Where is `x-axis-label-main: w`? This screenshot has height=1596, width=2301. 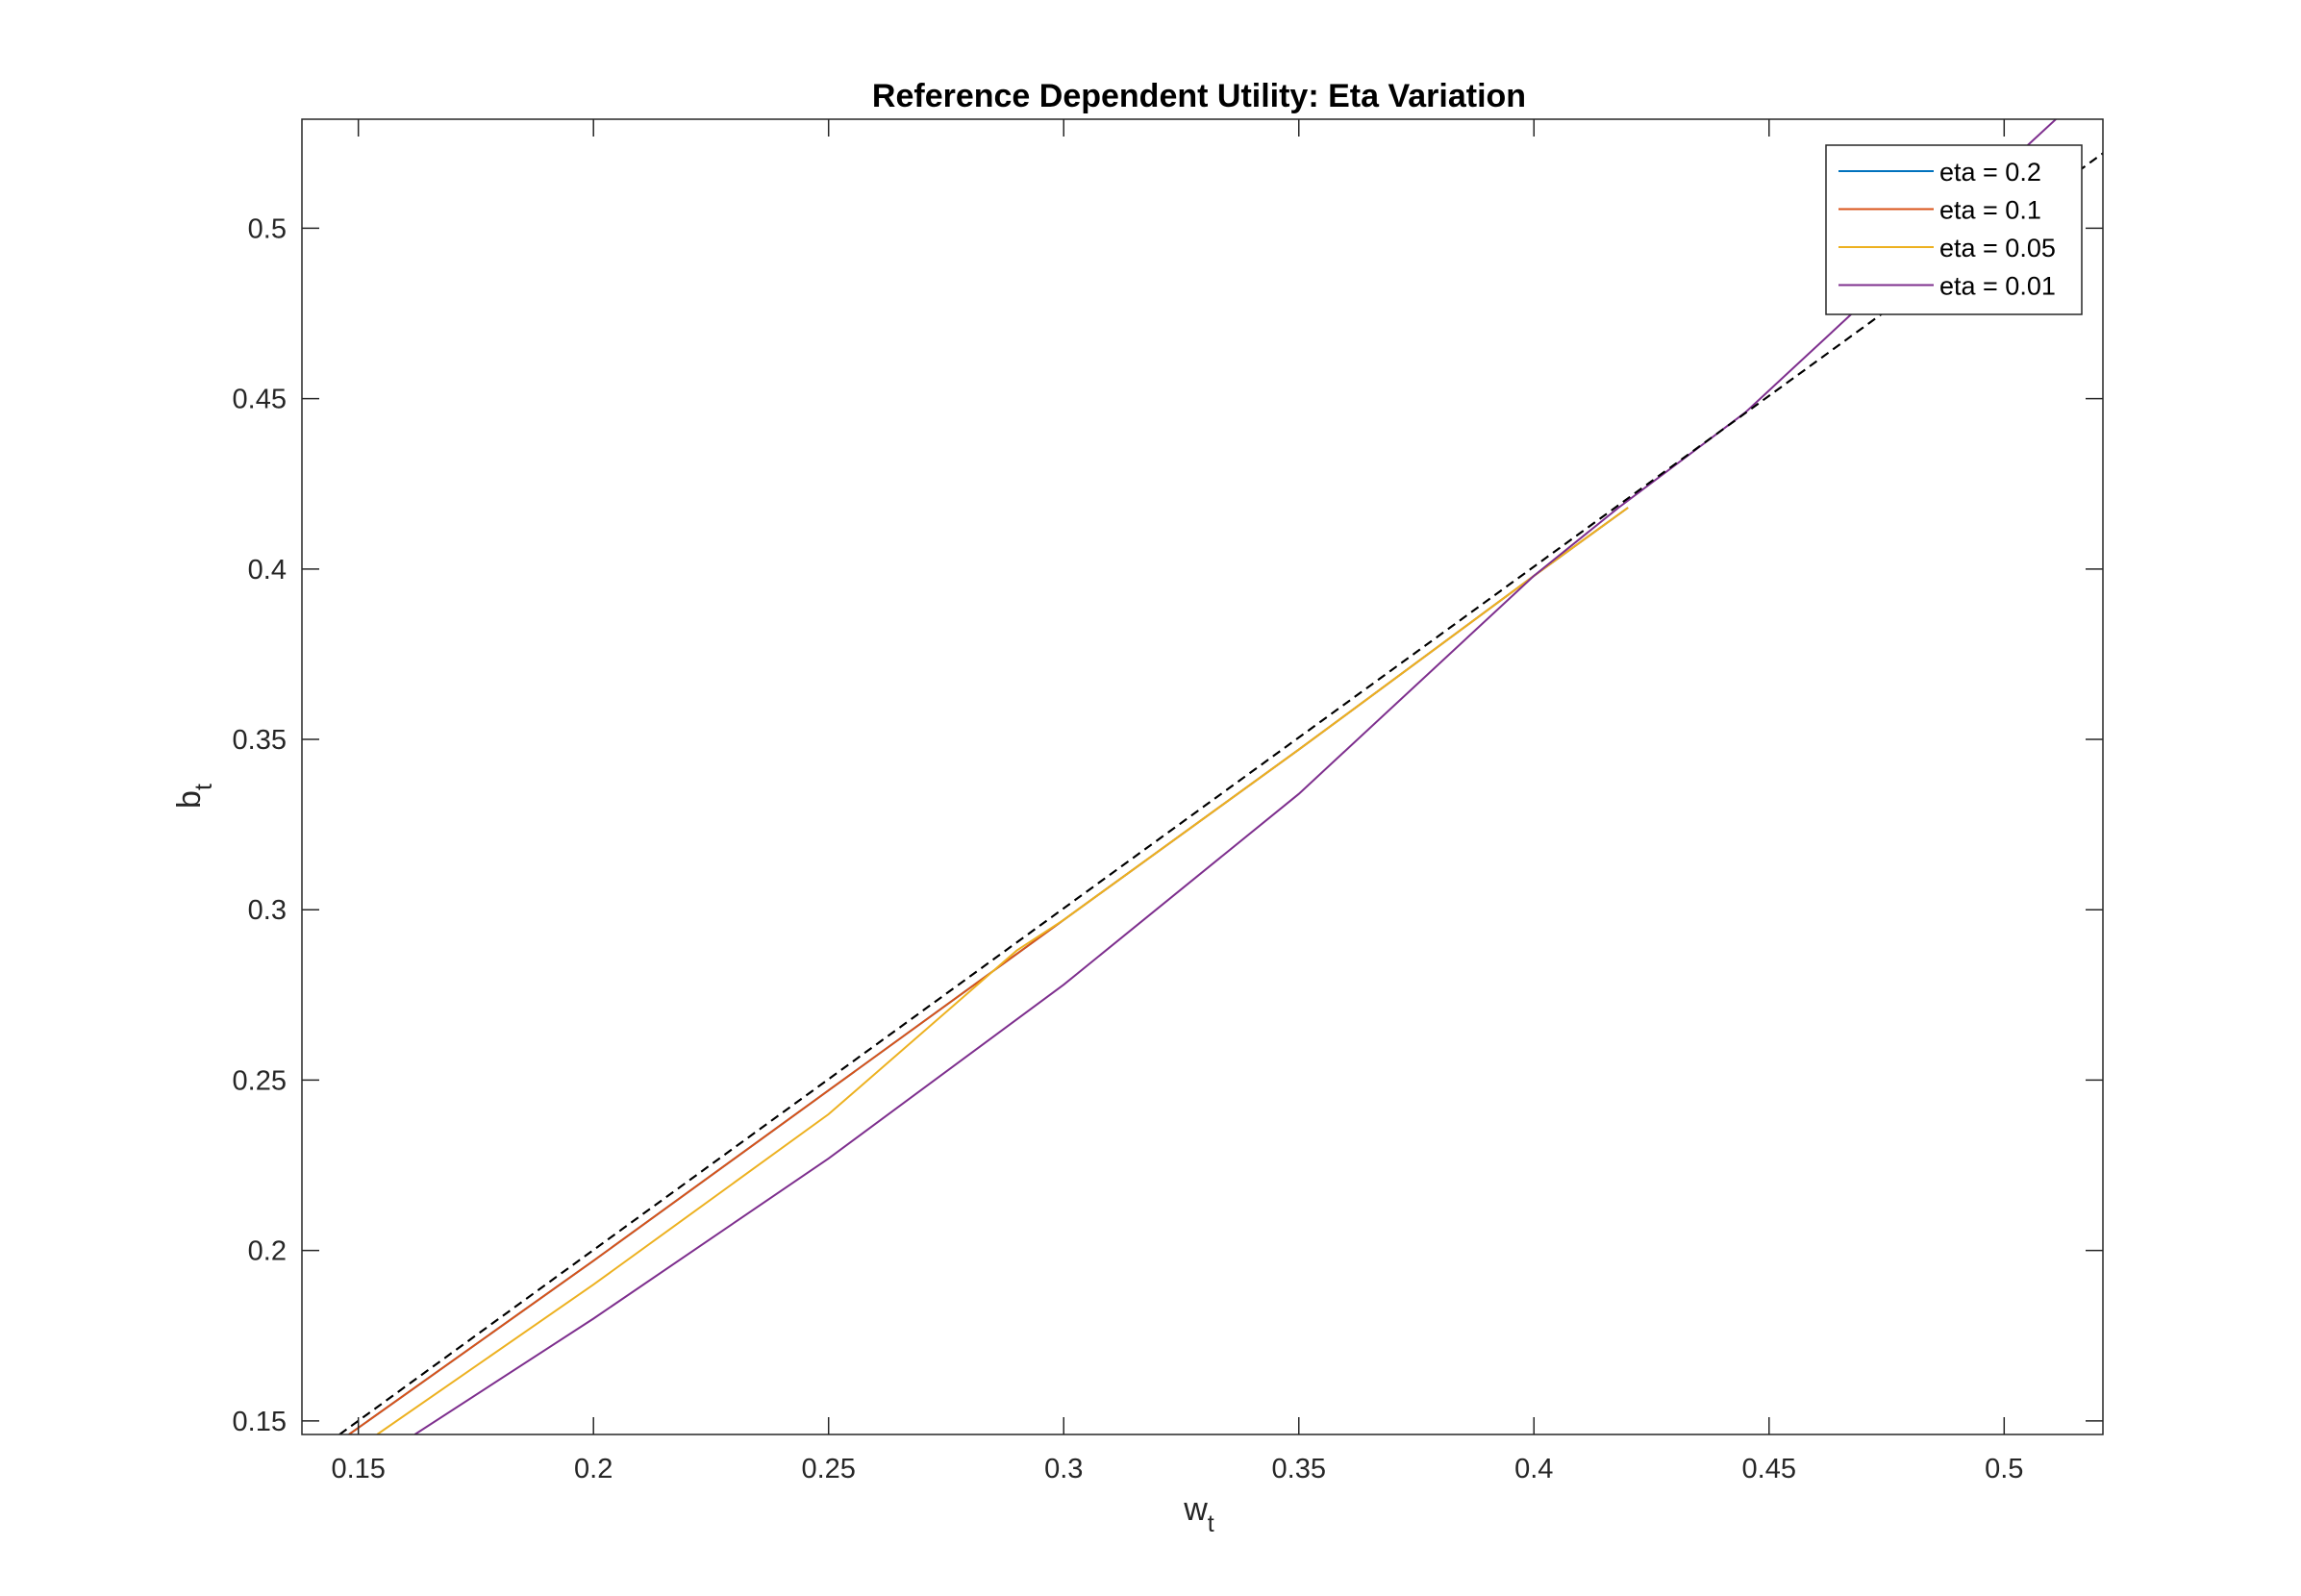 x-axis-label-main: w is located at coordinates (1195, 1509).